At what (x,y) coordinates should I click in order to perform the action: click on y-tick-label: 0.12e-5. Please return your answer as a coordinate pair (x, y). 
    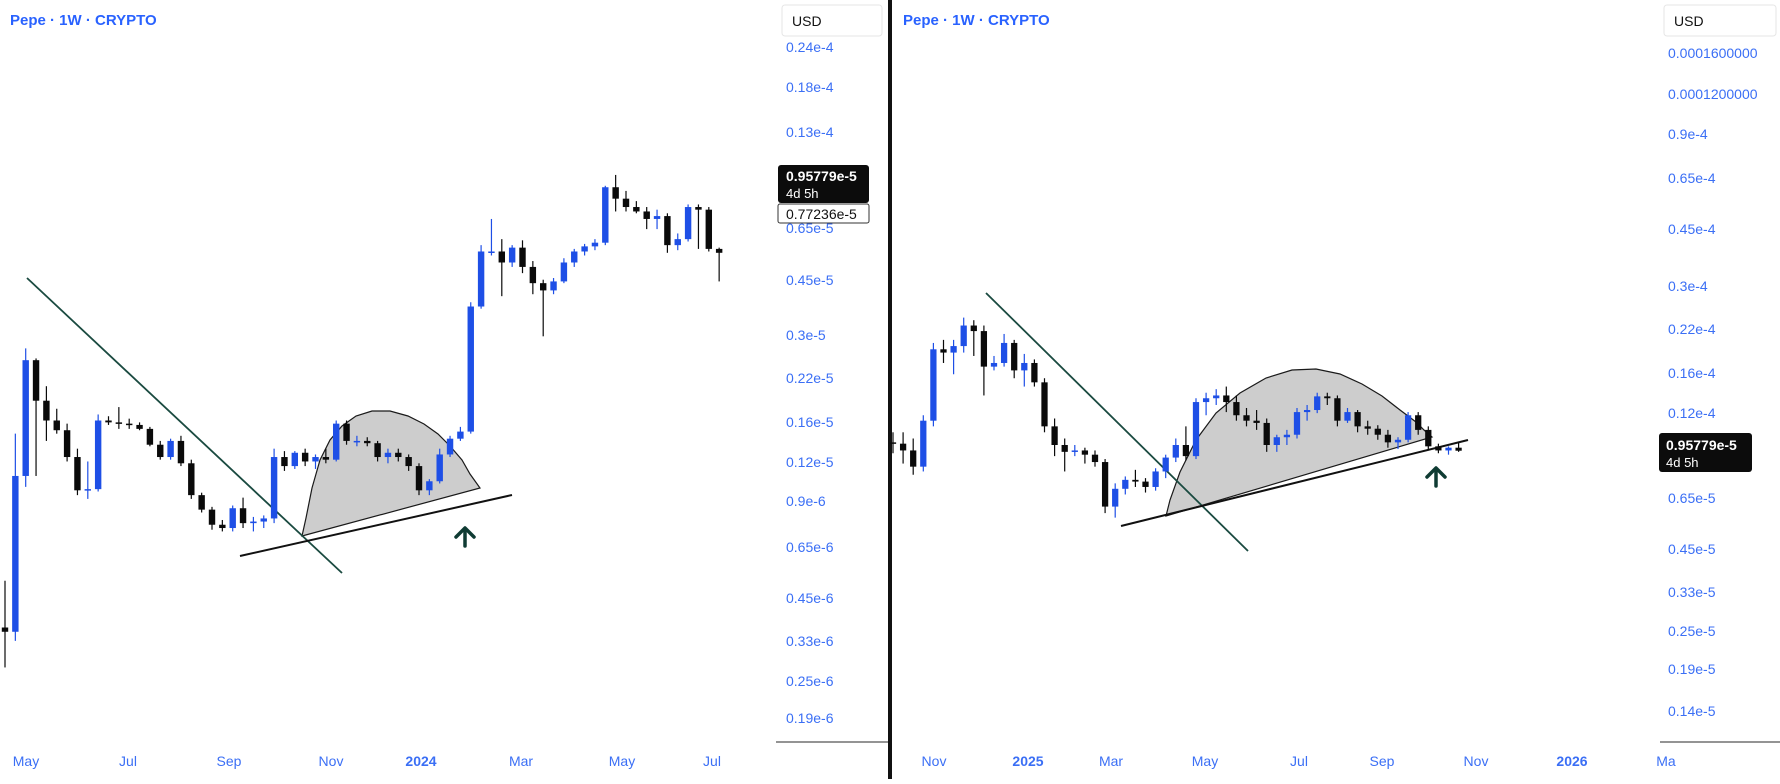
    Looking at the image, I should click on (810, 462).